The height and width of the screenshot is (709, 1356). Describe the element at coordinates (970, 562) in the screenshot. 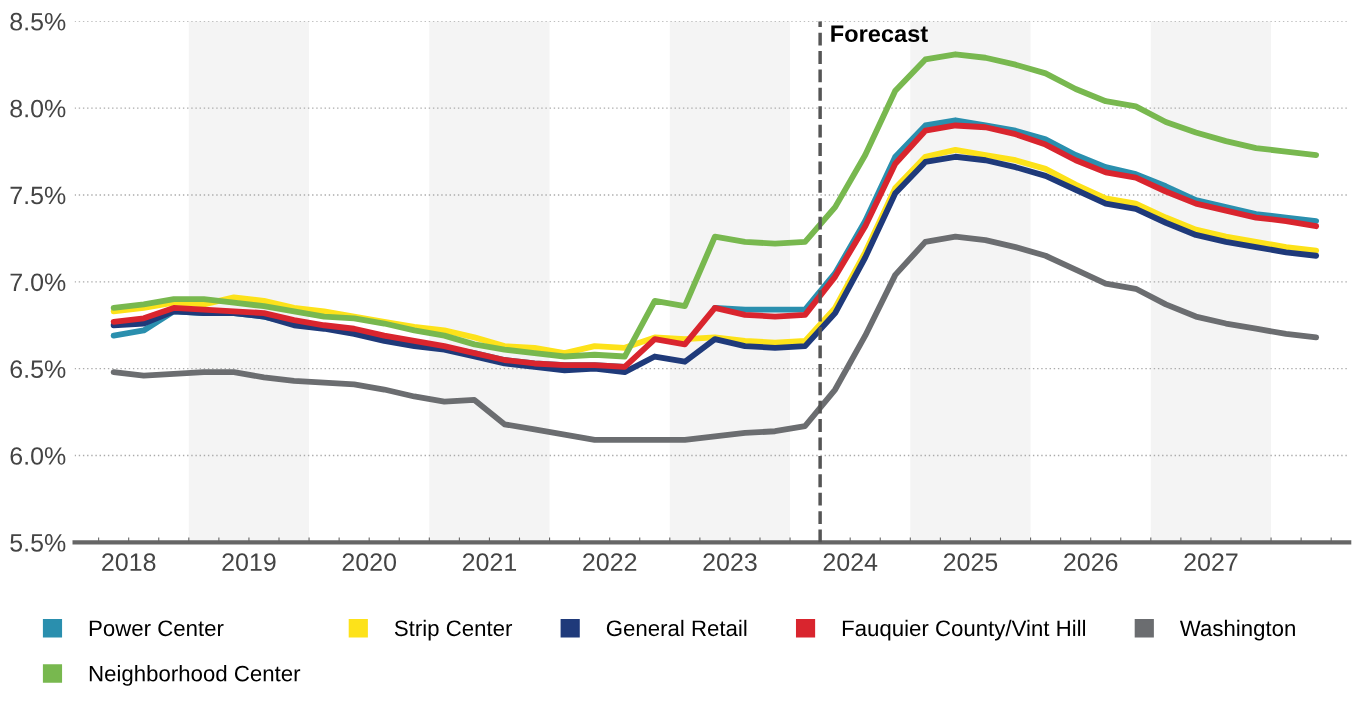

I see `x-tick-label: 2025` at that location.